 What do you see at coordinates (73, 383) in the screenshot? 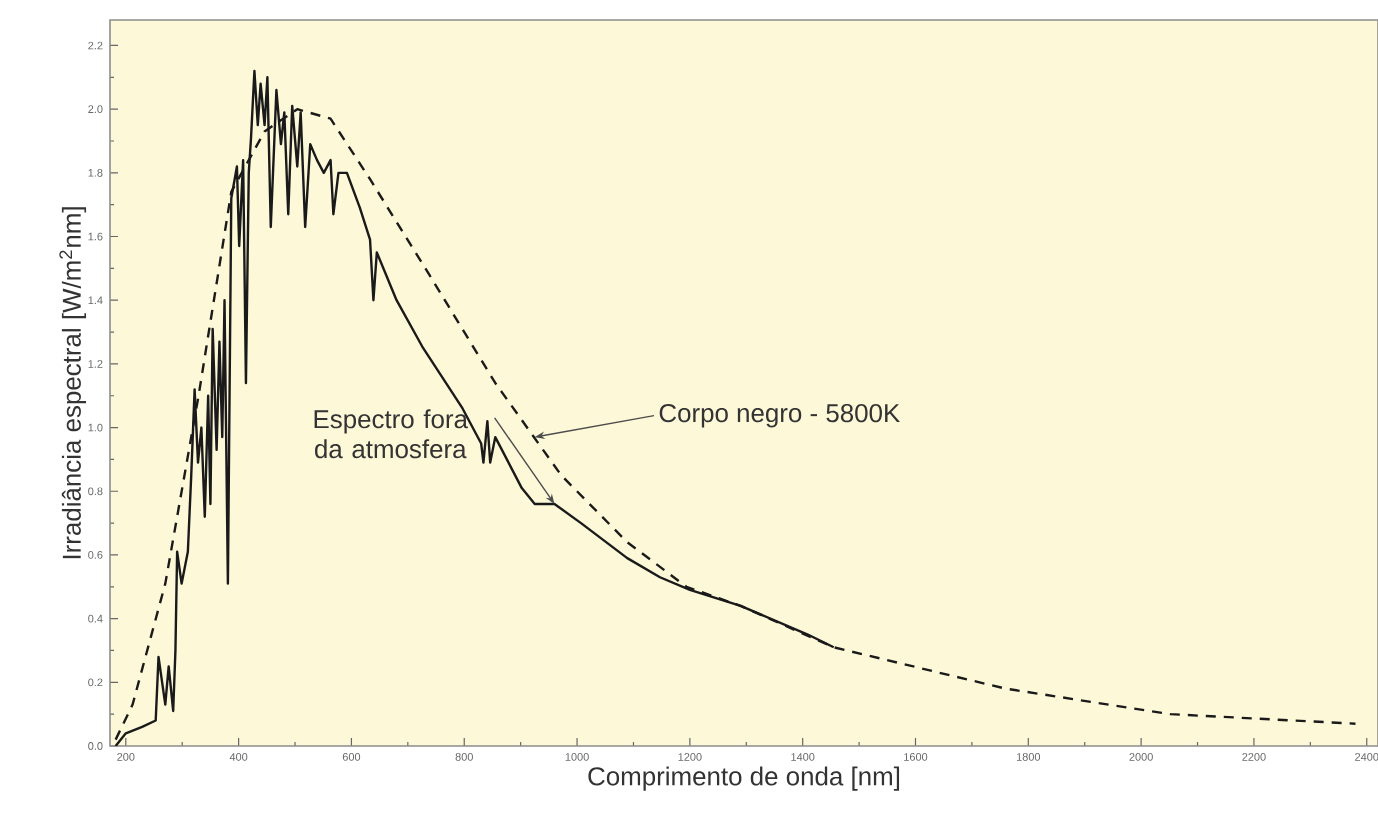
I see `y-axis-title: Irradiância espectral [W/m$^{2}$nm]` at bounding box center [73, 383].